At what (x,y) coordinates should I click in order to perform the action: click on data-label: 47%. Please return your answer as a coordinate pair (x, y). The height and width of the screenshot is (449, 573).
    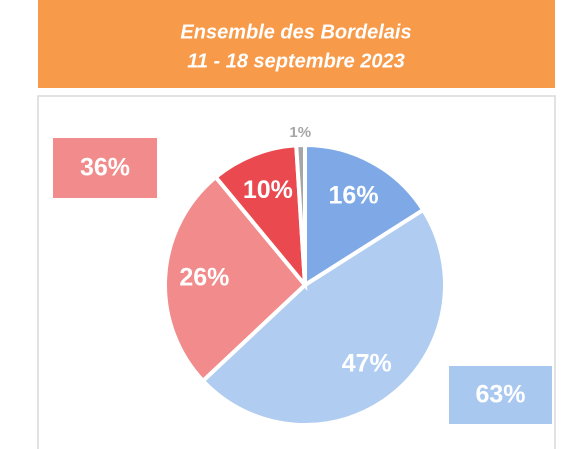
    Looking at the image, I should click on (367, 363).